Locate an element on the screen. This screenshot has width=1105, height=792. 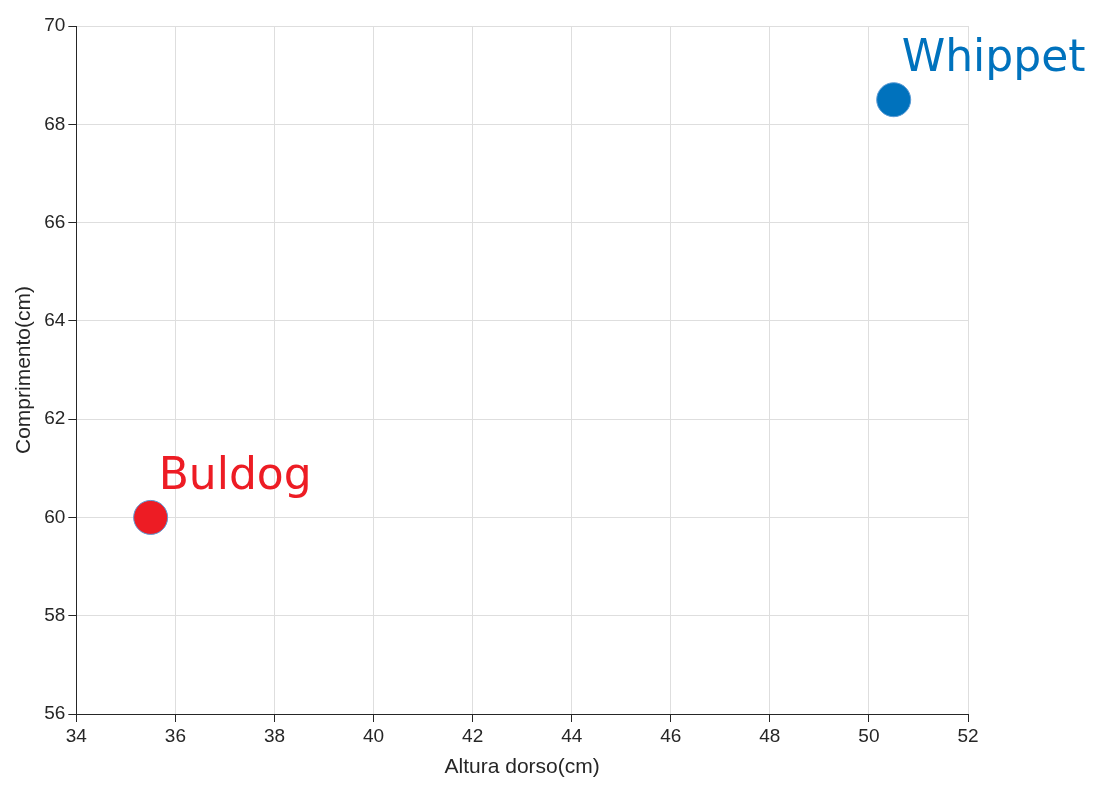
y-tick-label: 56 is located at coordinates (55, 713).